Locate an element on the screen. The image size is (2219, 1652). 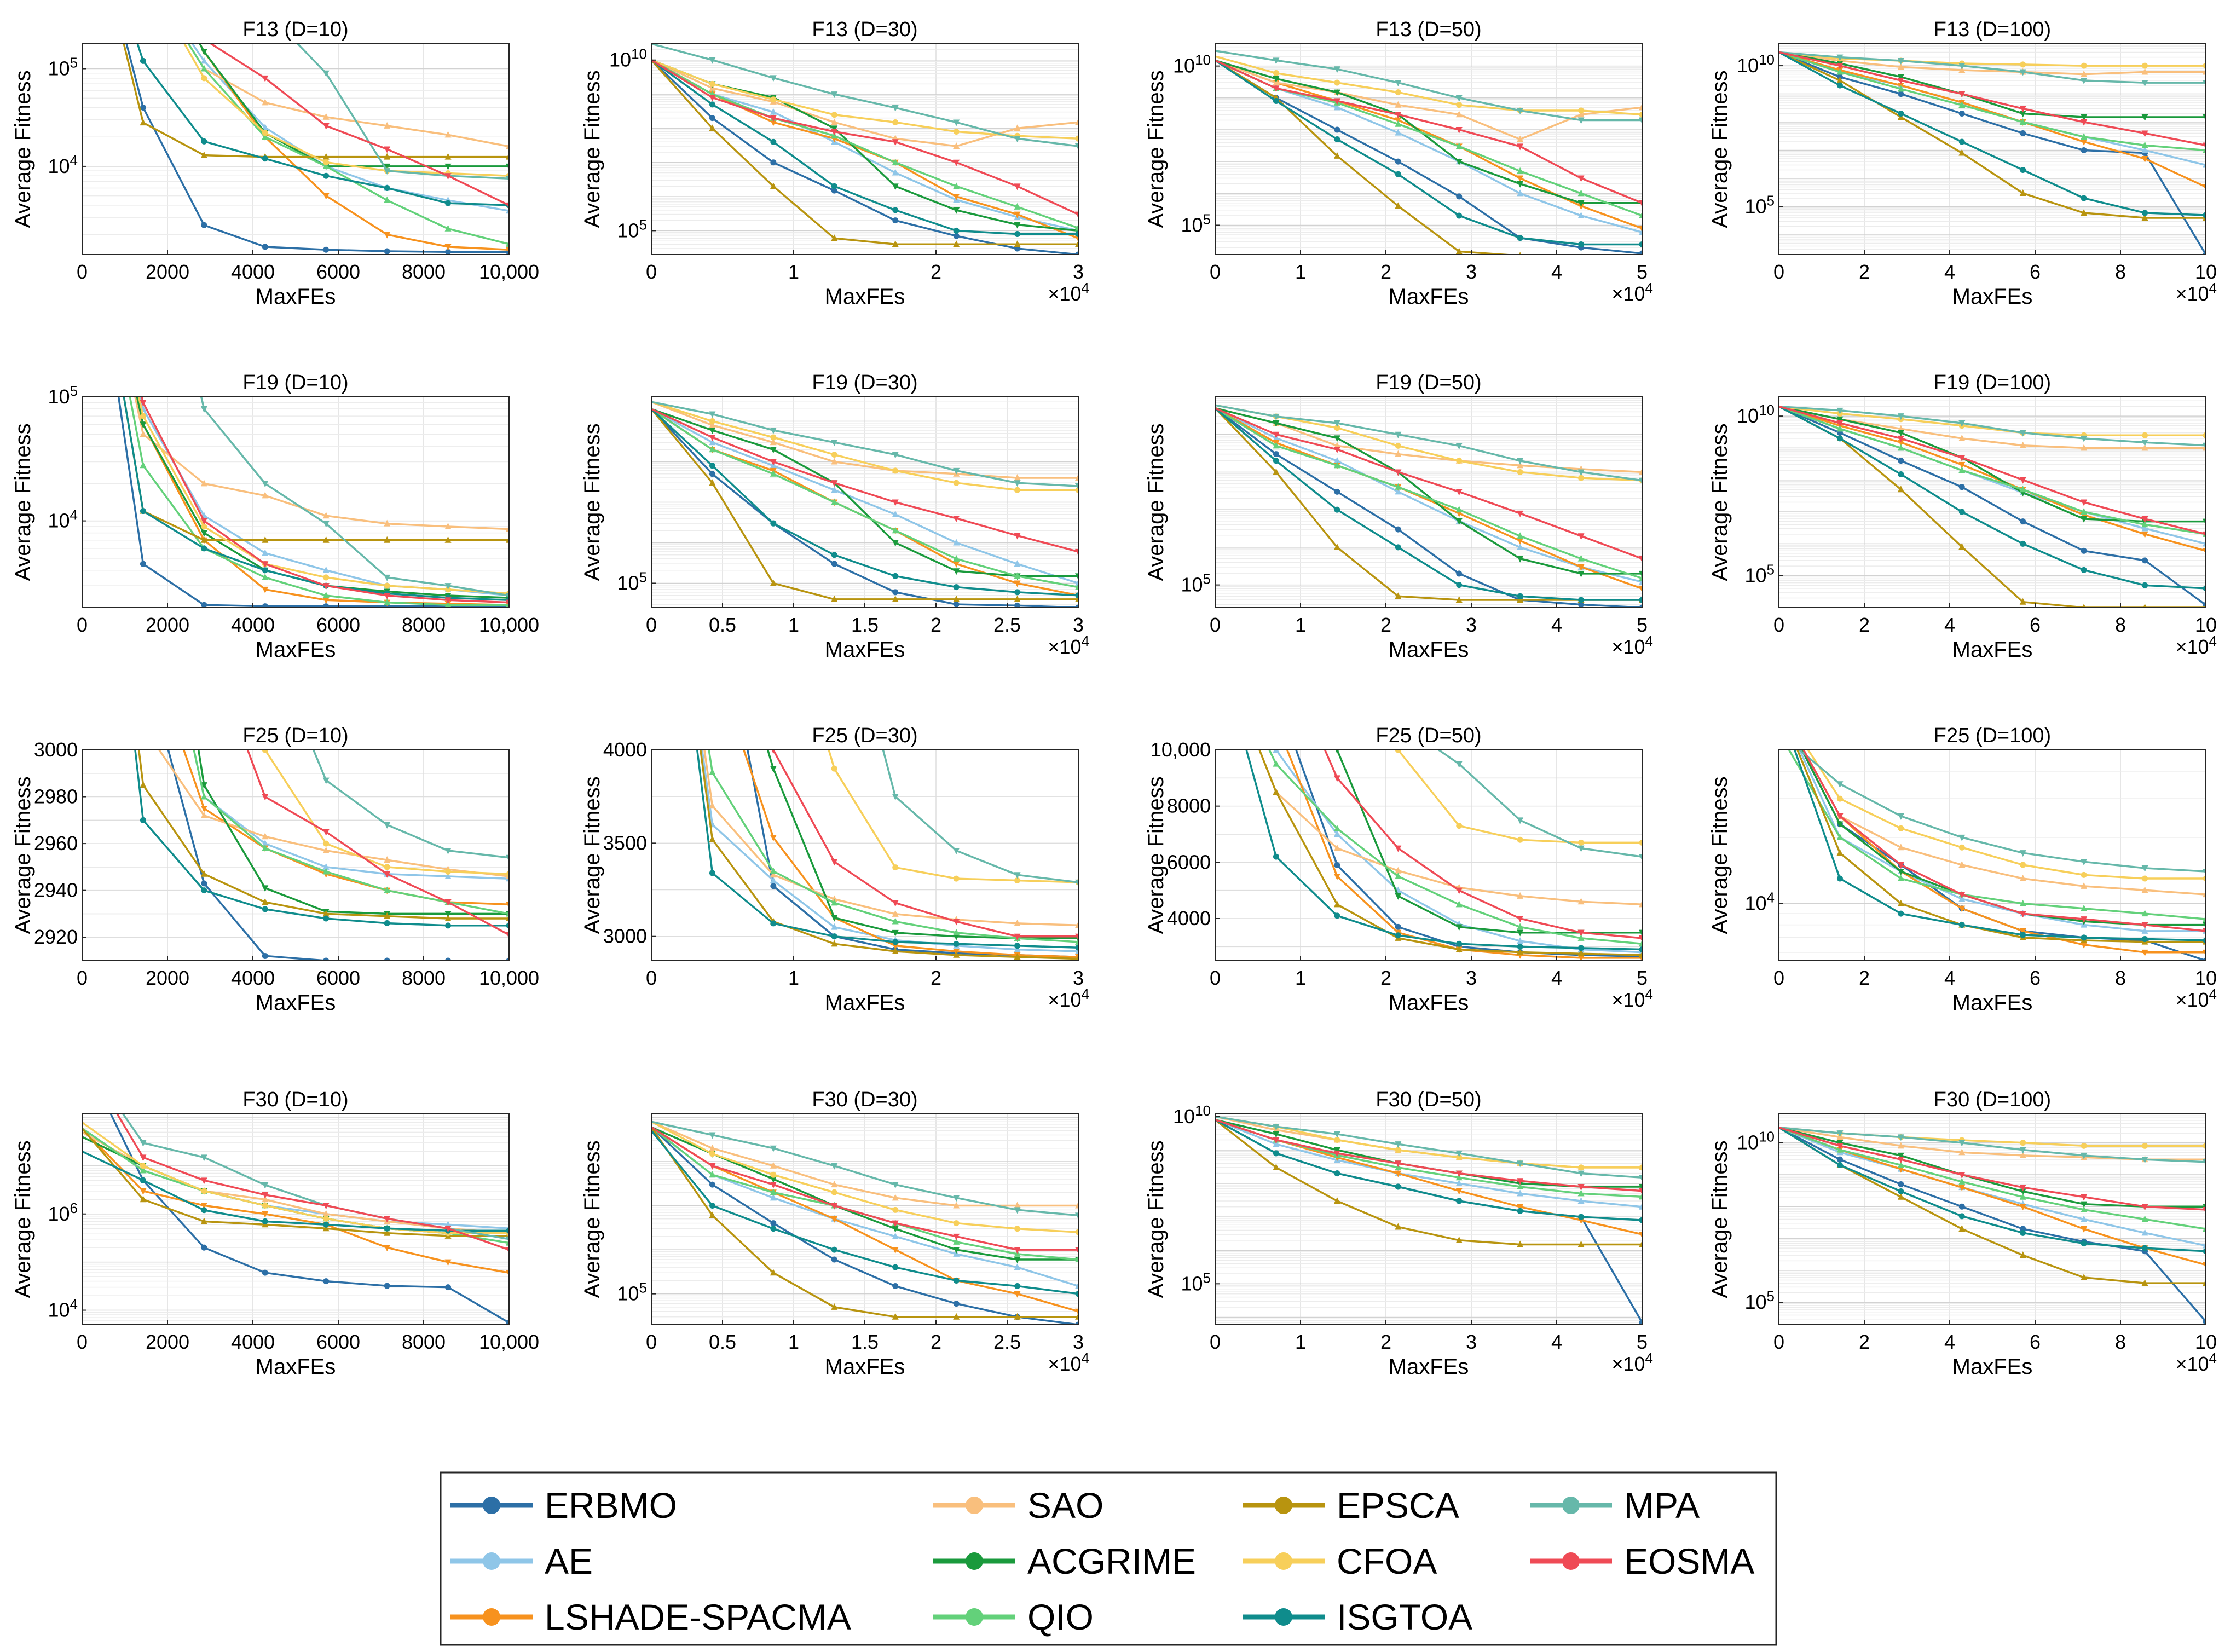
series-line-mpa is located at coordinates (1428, 86).